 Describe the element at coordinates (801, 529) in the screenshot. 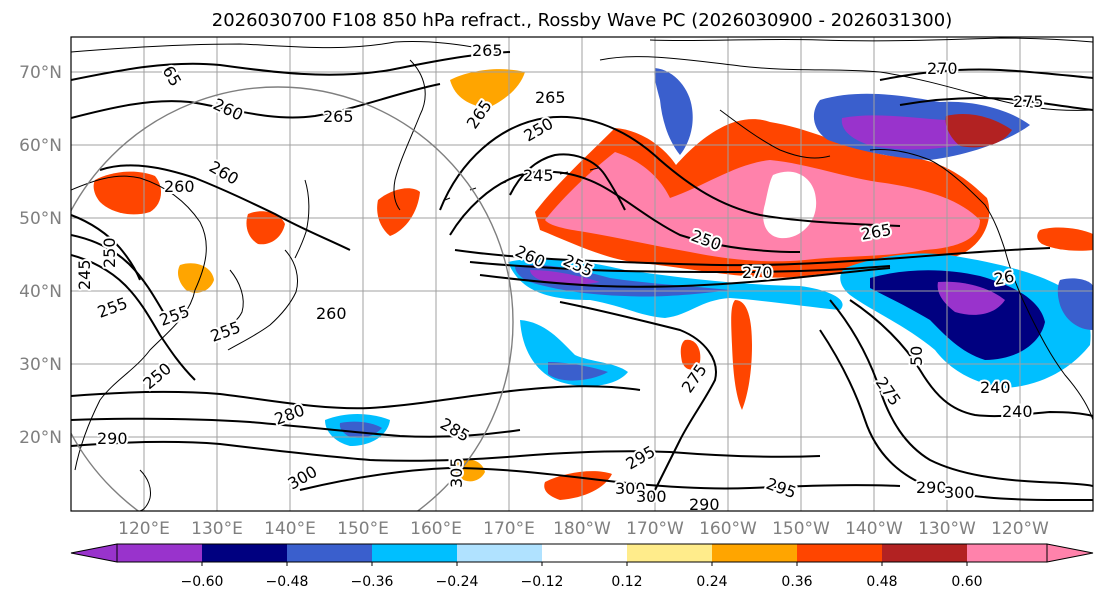

I see `longitude-label: 150°W` at that location.